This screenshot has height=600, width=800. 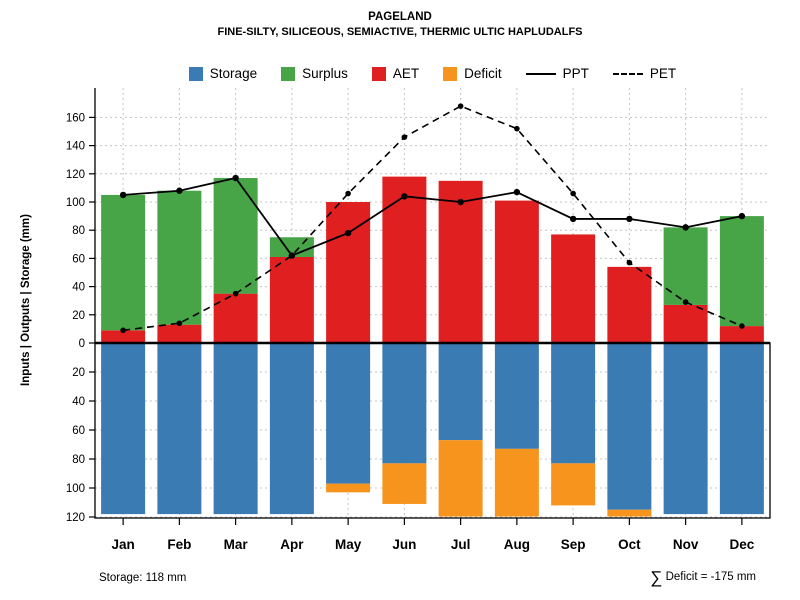 What do you see at coordinates (685, 323) in the screenshot?
I see `bar-aet-Nov` at bounding box center [685, 323].